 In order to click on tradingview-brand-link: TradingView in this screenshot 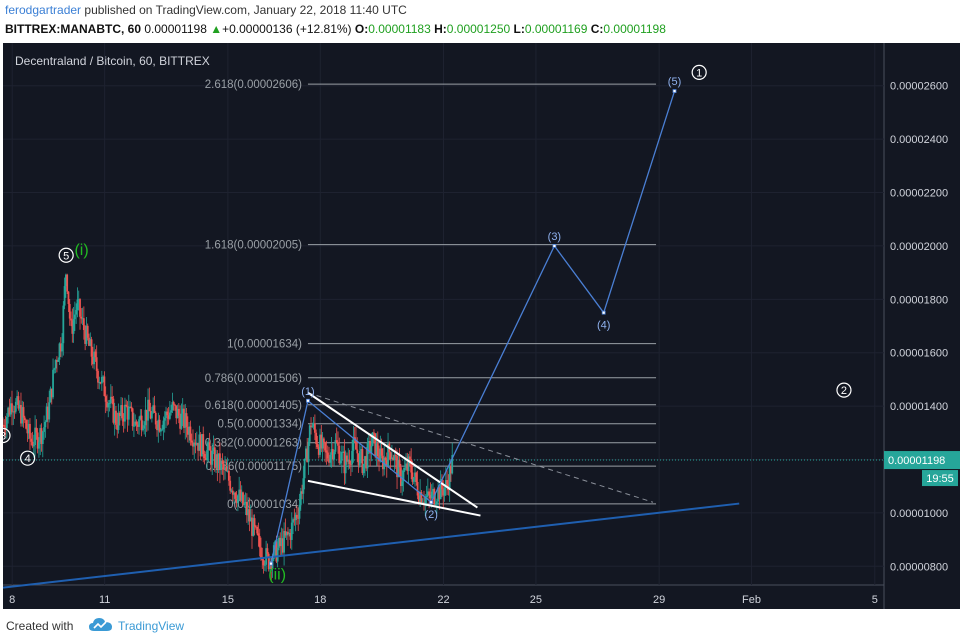, I will do `click(151, 626)`.